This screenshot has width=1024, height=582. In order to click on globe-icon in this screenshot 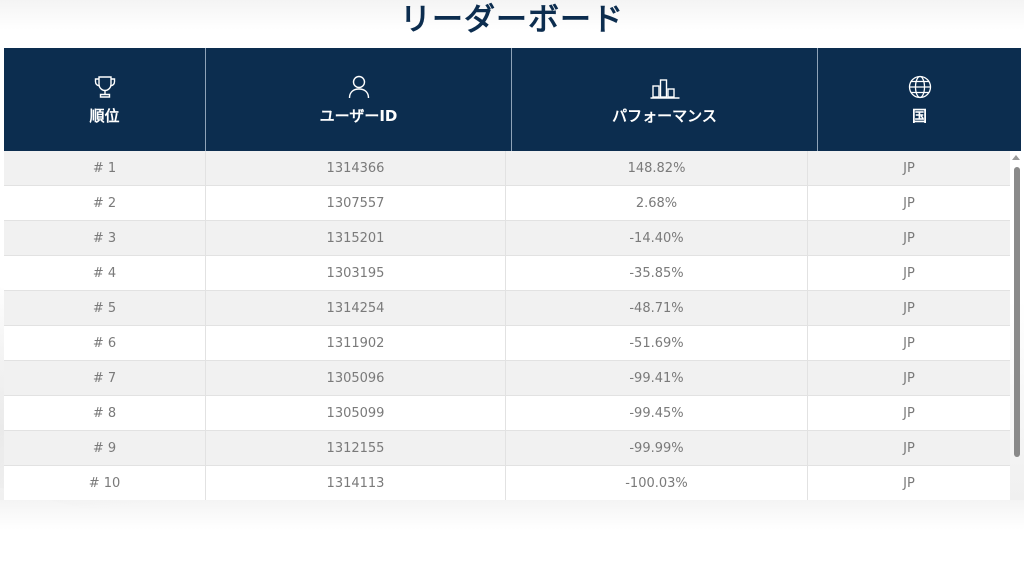, I will do `click(920, 86)`.